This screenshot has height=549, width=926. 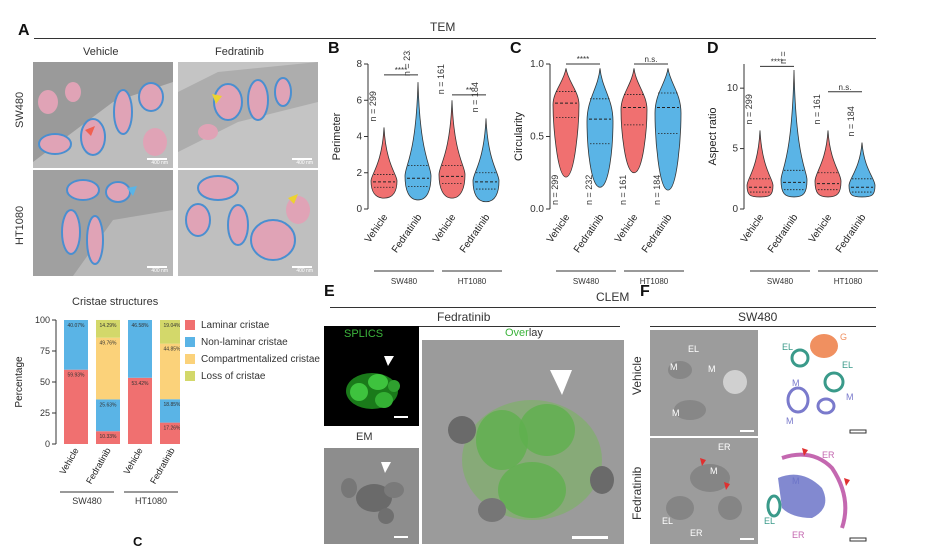 I want to click on a-col-vehicle: Vehicle, so click(x=101, y=52).